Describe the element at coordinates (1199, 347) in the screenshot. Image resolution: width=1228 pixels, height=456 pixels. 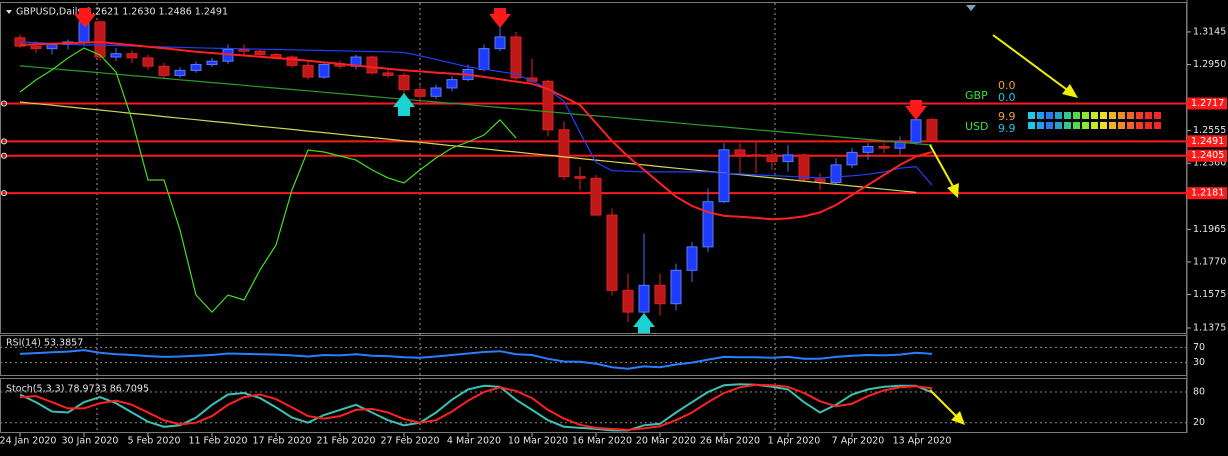
I see `y-tick-label: 70` at that location.